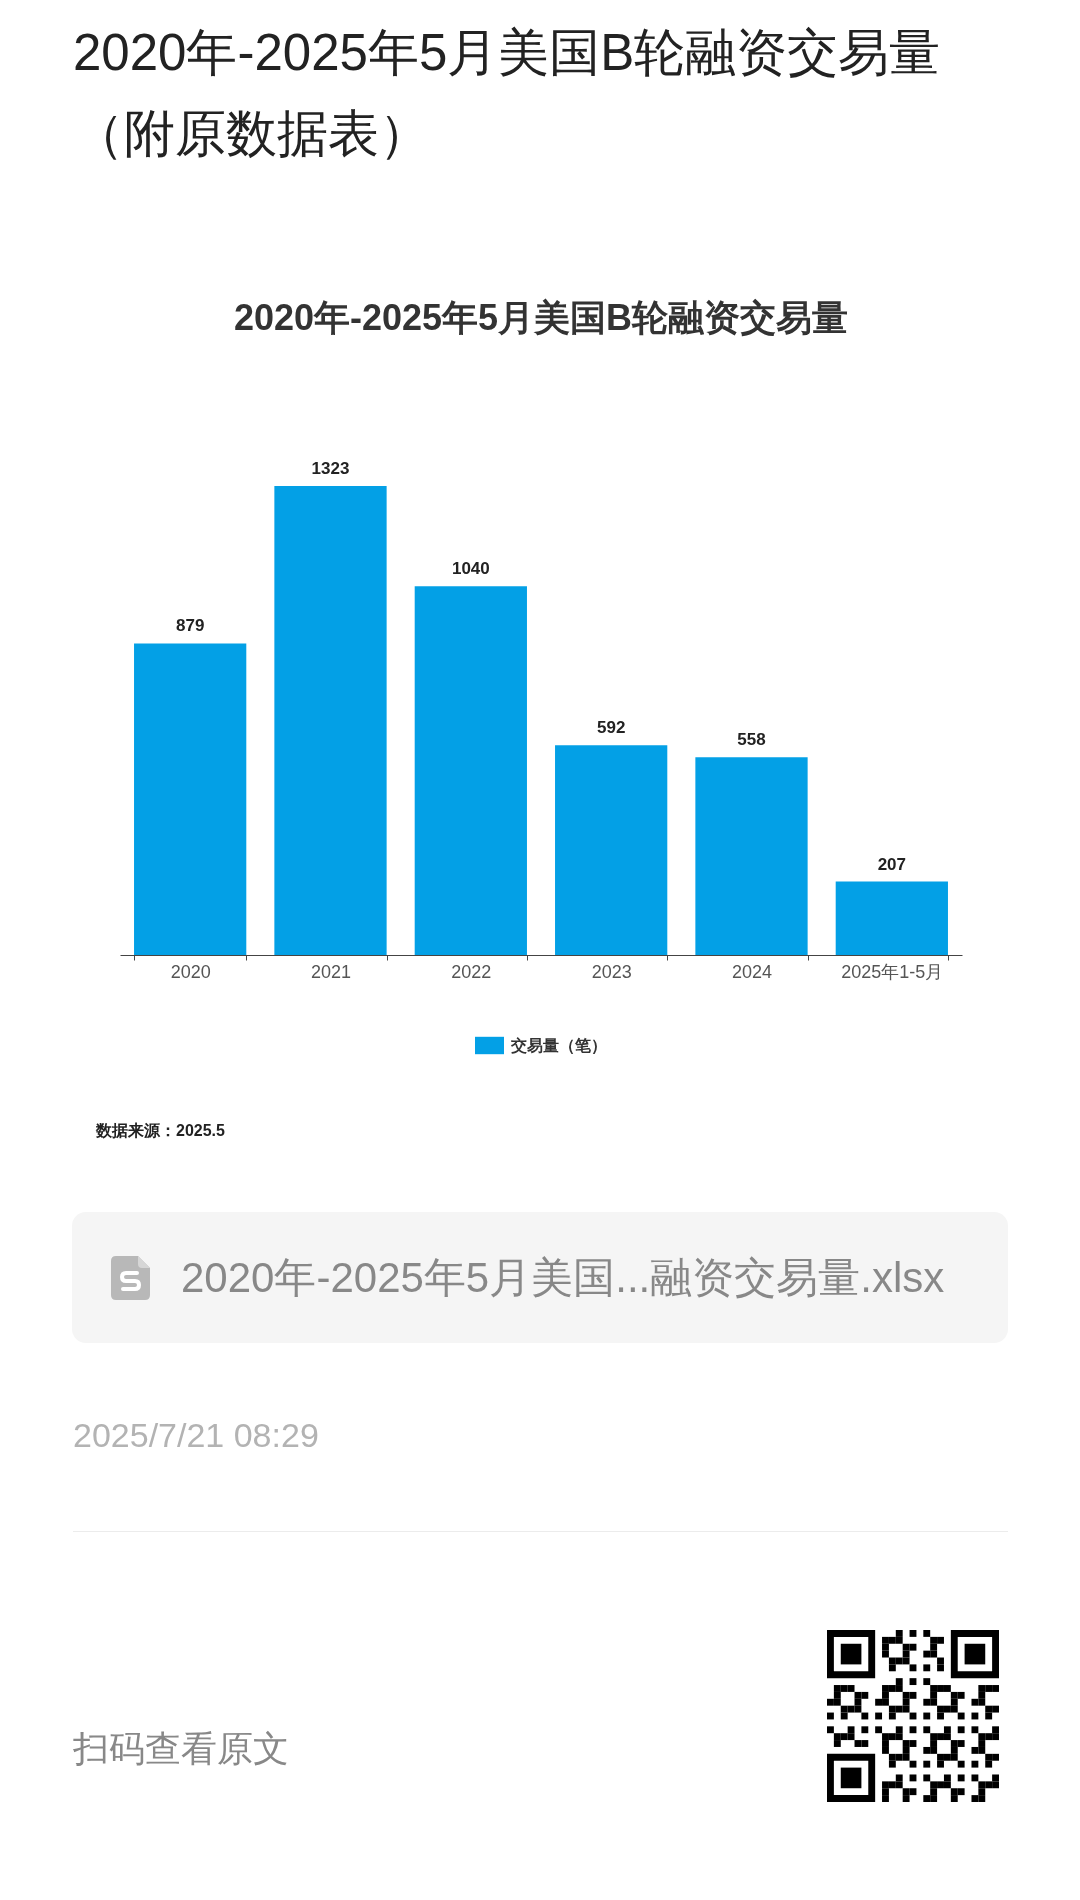 This screenshot has height=1900, width=1080. Describe the element at coordinates (540, 1277) in the screenshot. I see `file-card: 2020年-2025年5月美国...融资交易量.xlsx` at that location.